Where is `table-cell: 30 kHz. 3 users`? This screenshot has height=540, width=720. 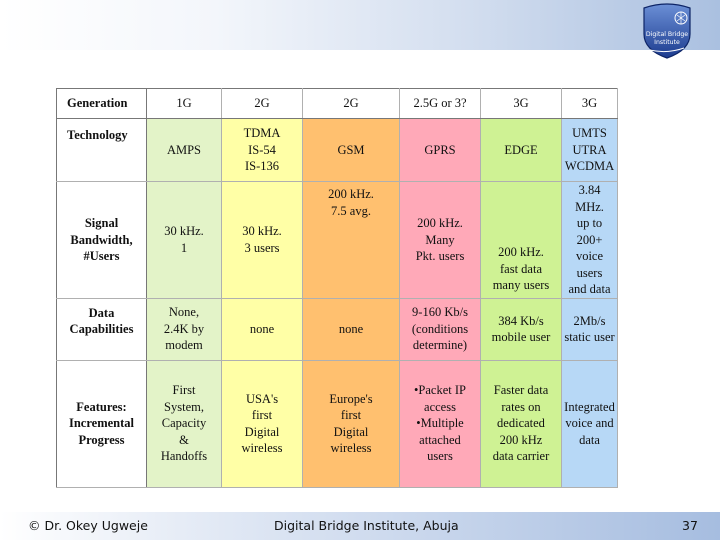
table-cell: 30 kHz. 3 users is located at coordinates (262, 240).